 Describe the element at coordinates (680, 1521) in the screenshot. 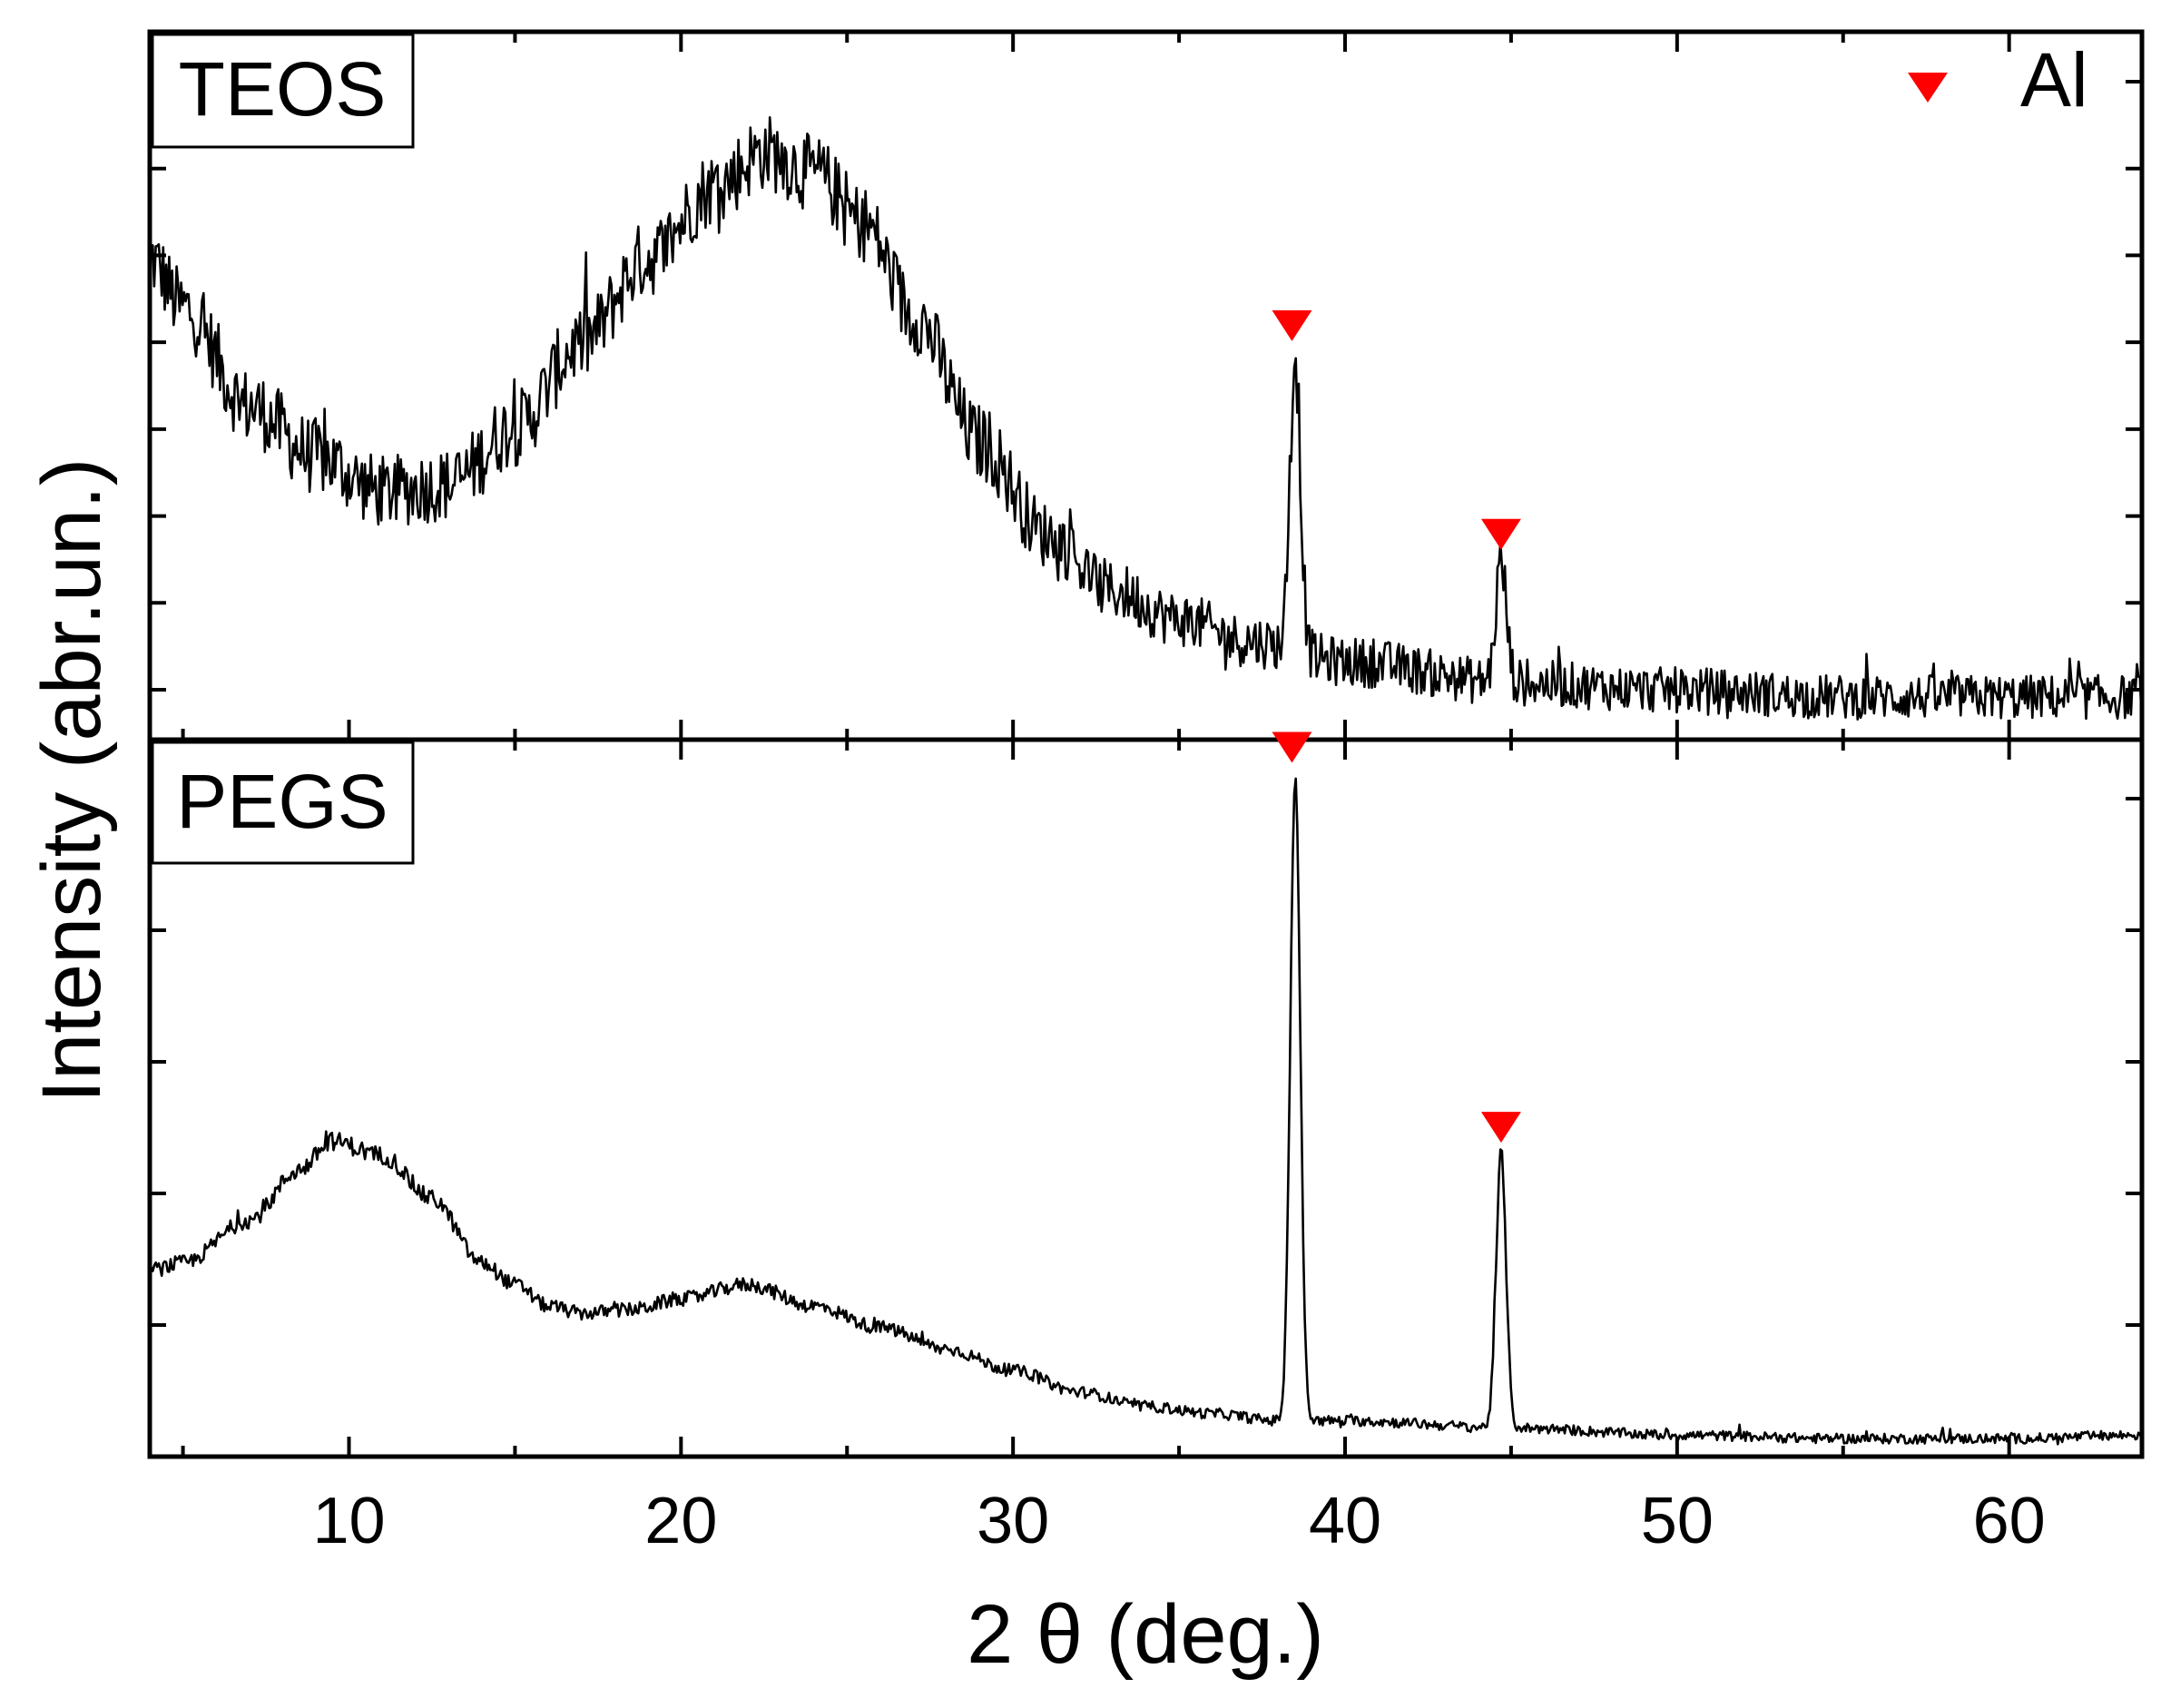

I see `x-tick-label-20: 20` at that location.